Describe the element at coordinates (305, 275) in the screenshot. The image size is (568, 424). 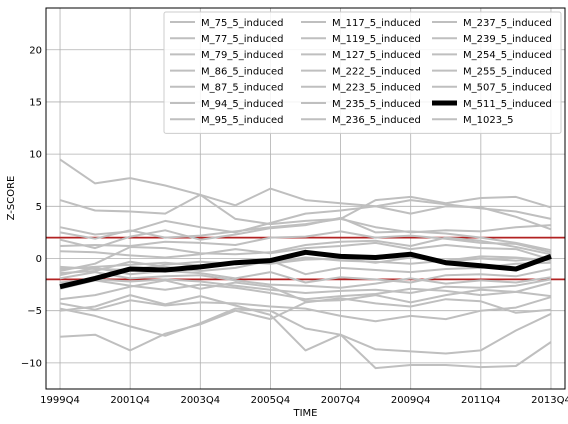
I see `series-line-m-222-5-induced` at that location.